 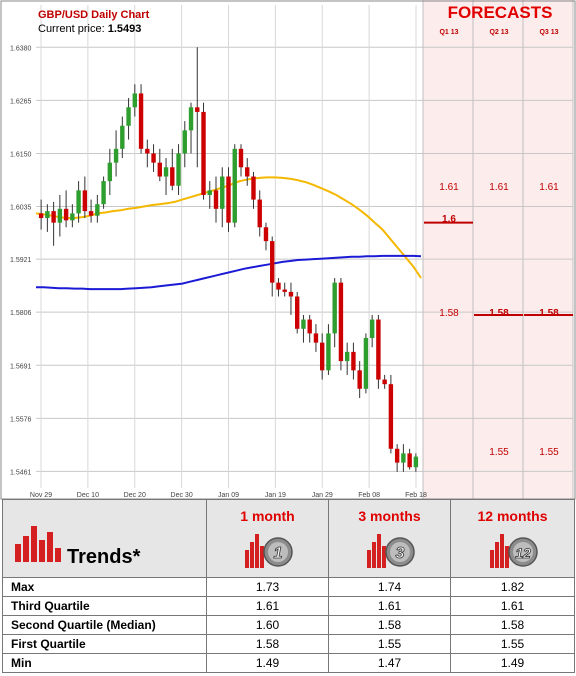 I want to click on bar-chart-icon, so click(x=38, y=544).